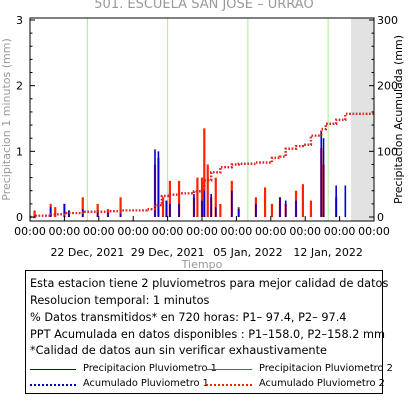 This screenshot has width=408, height=404. Describe the element at coordinates (340, 231) in the screenshot. I see `x-tick-label-9: 00:00` at that location.